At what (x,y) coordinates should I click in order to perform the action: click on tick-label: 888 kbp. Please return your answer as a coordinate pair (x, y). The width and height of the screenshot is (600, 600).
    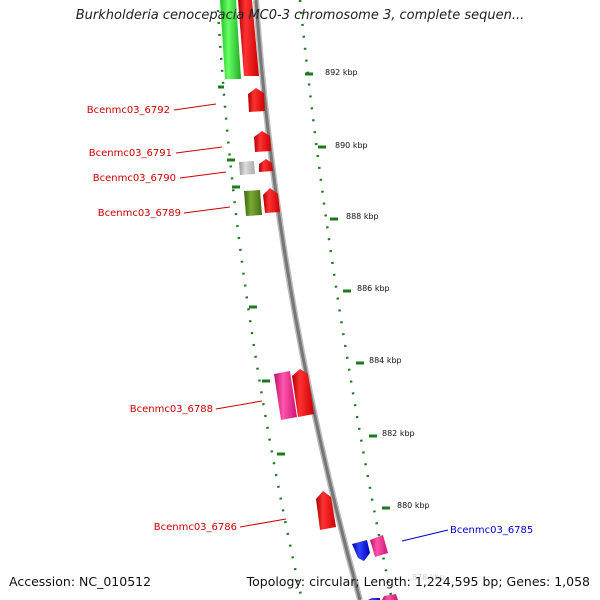
    Looking at the image, I should click on (362, 216).